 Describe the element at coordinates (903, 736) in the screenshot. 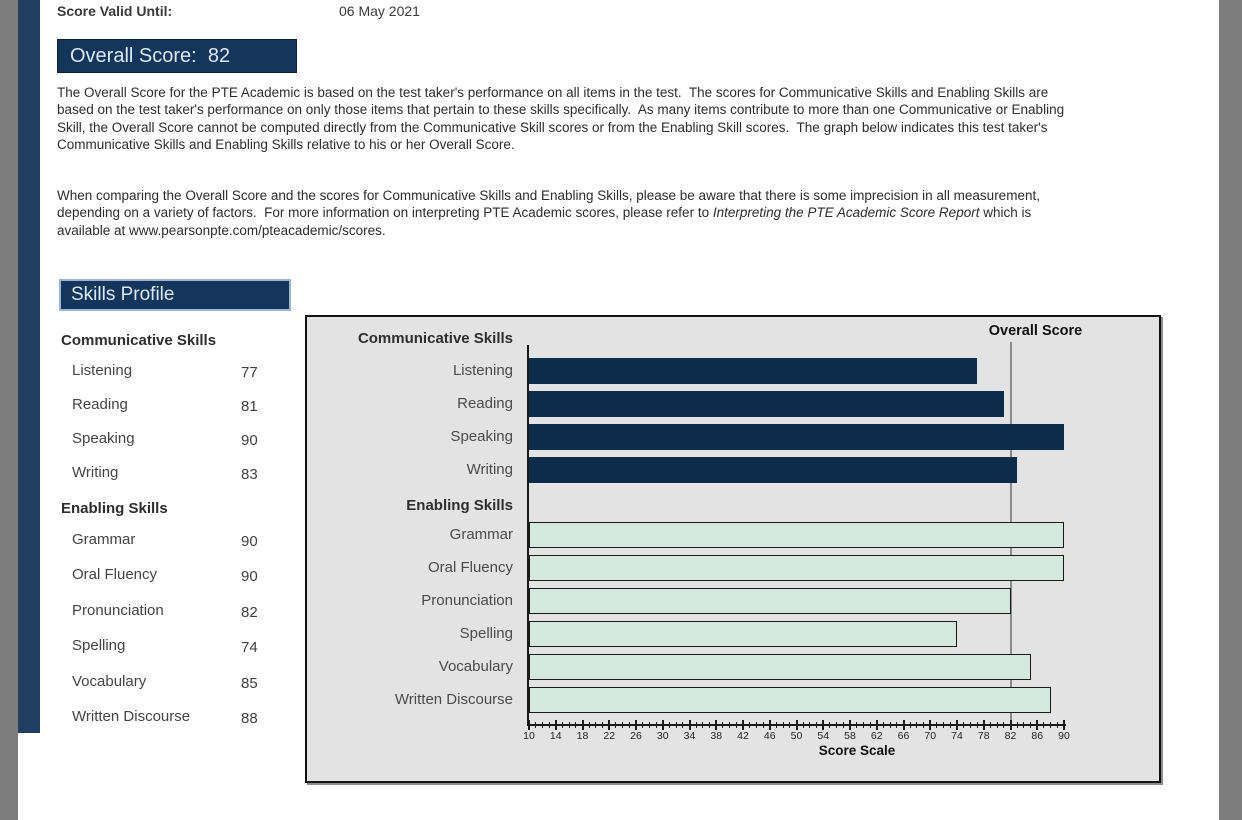

I see `axis-tick-label: 66` at that location.